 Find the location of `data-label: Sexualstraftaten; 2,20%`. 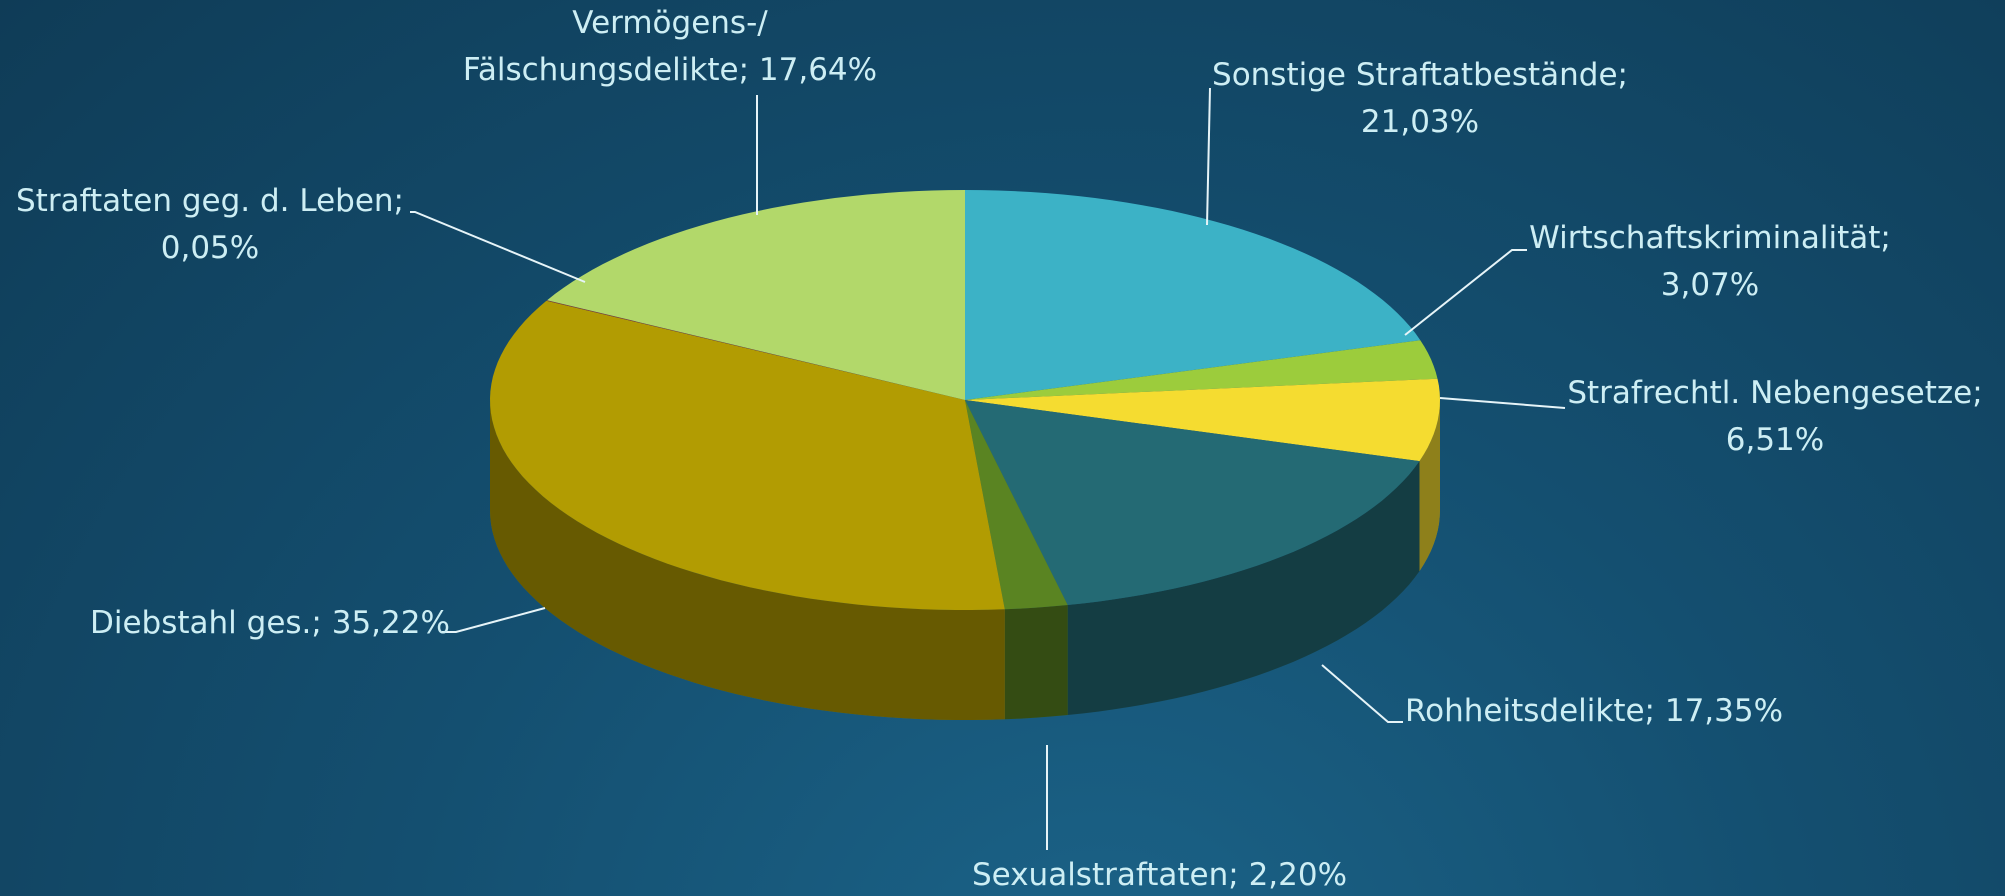

data-label: Sexualstraftaten; 2,20% is located at coordinates (1159, 874).